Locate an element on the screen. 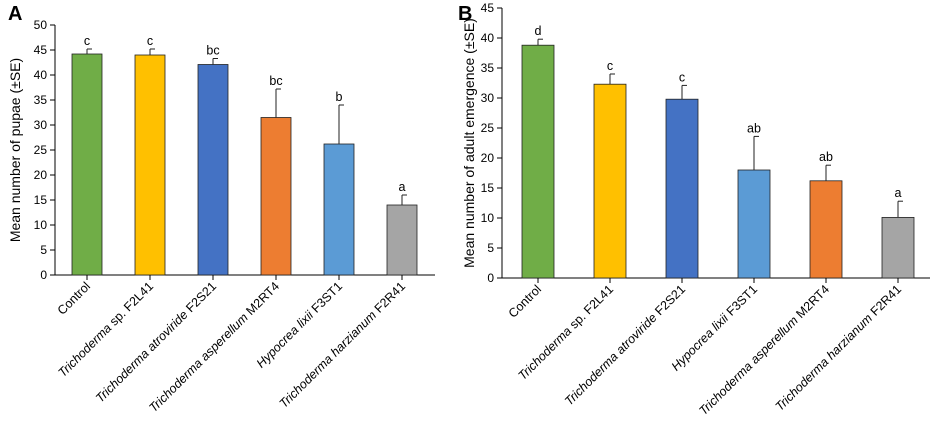 This screenshot has width=941, height=441. significance-letter: d is located at coordinates (538, 31).